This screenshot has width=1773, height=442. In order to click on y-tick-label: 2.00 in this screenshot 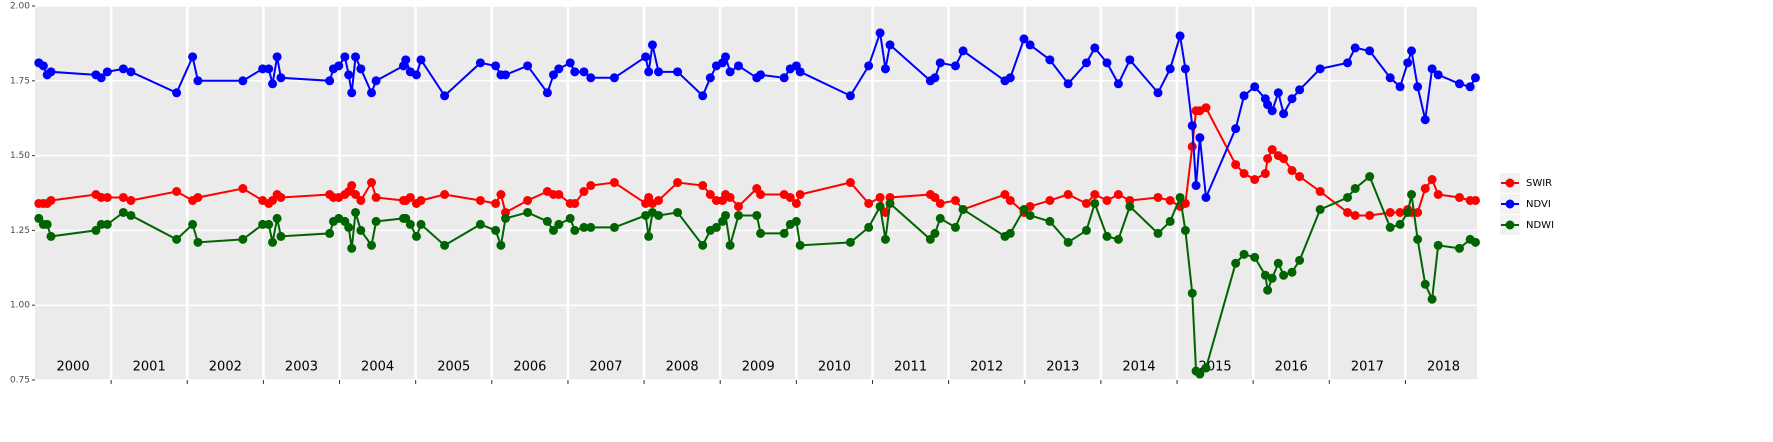, I will do `click(20, 7)`.